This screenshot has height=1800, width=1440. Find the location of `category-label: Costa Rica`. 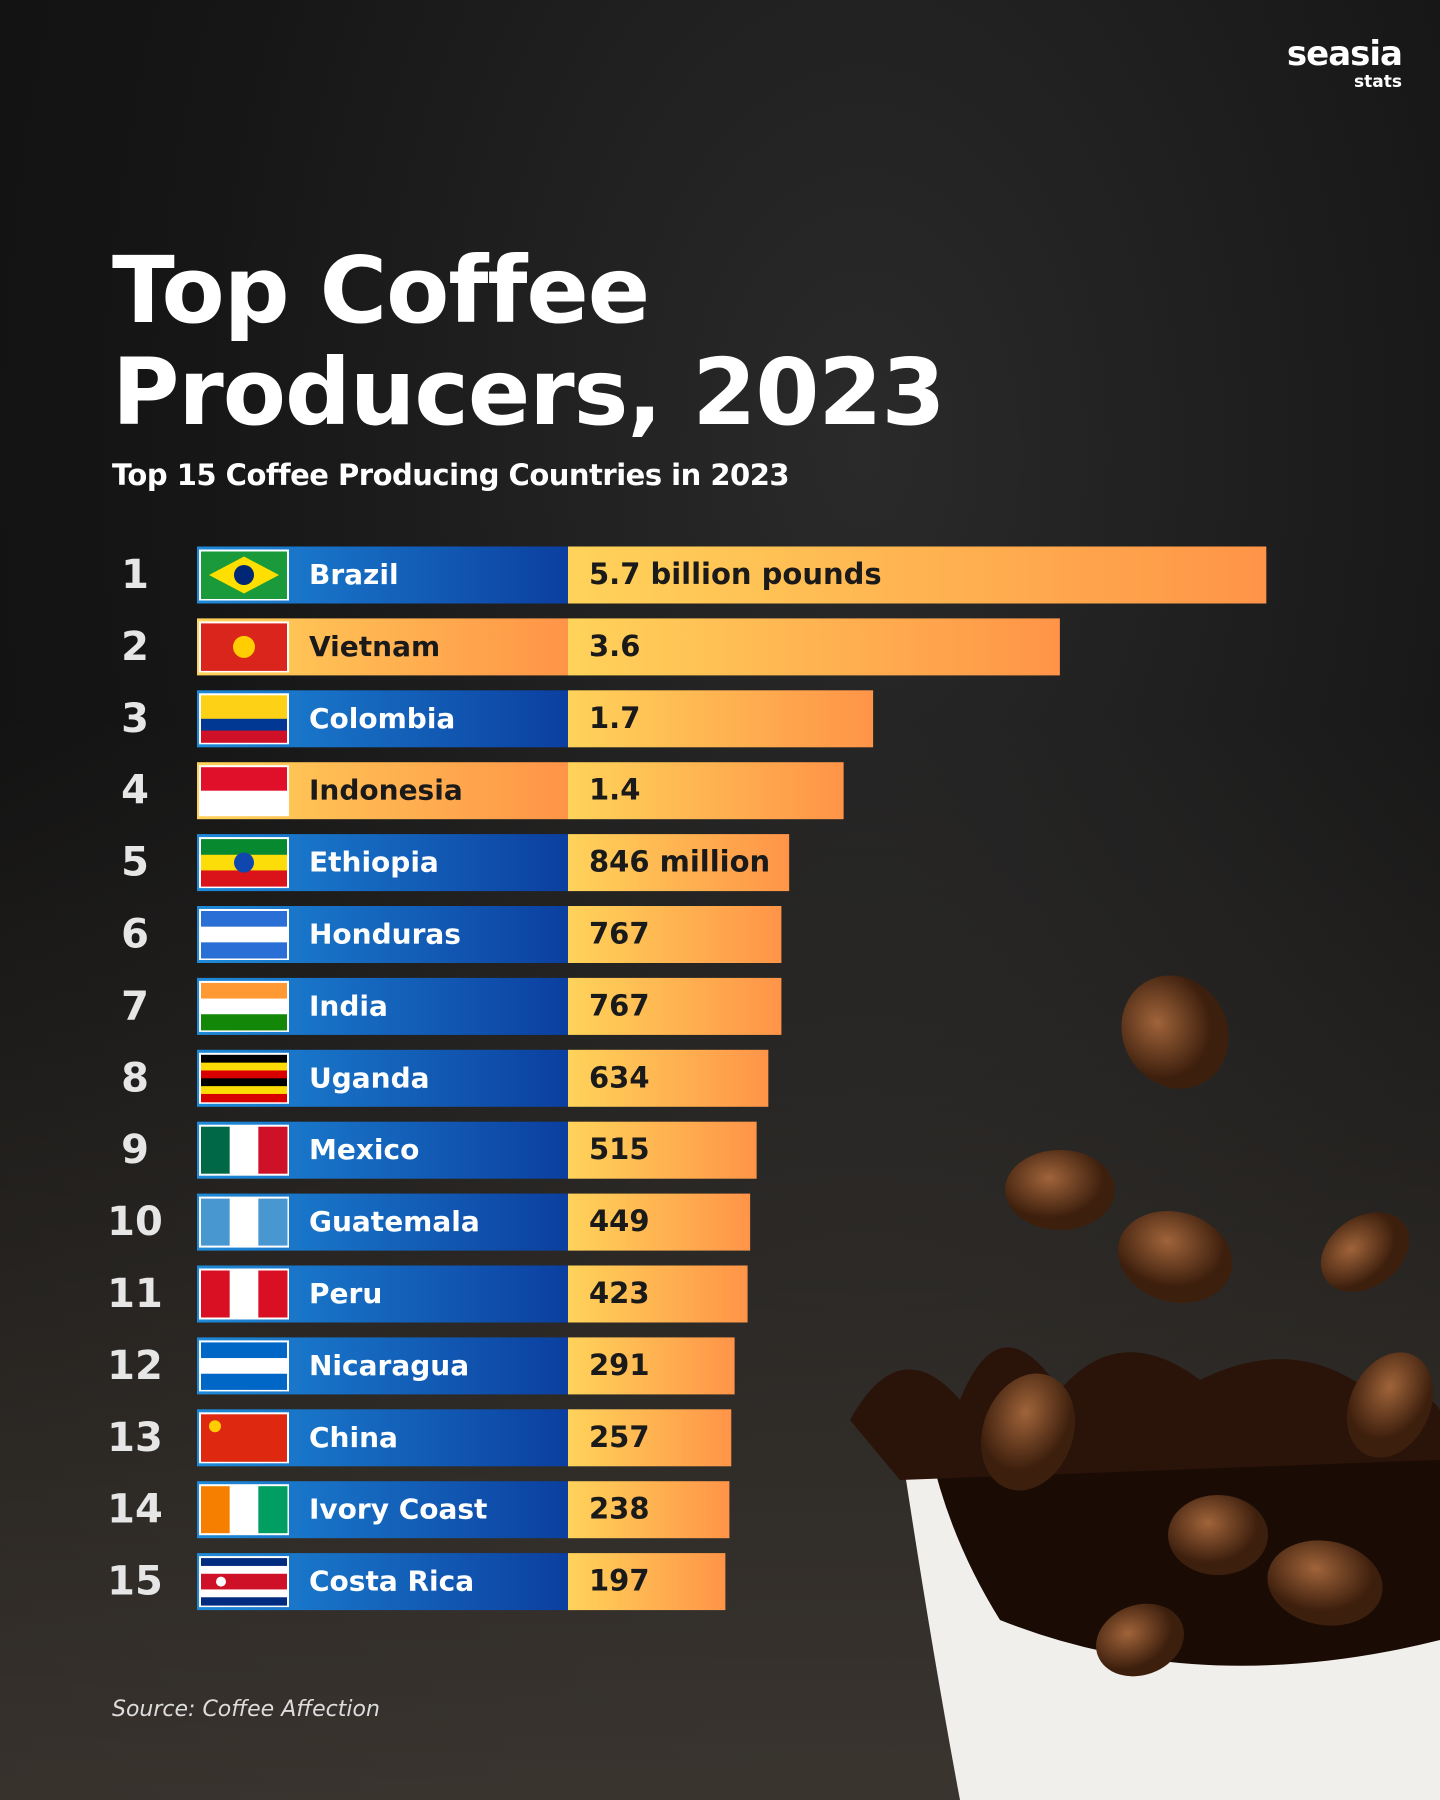

category-label: Costa Rica is located at coordinates (391, 1581).